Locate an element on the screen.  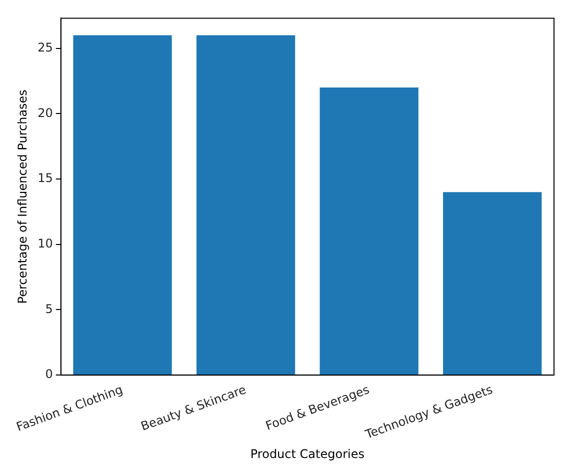
y-tick-label: 15 is located at coordinates (45, 178).